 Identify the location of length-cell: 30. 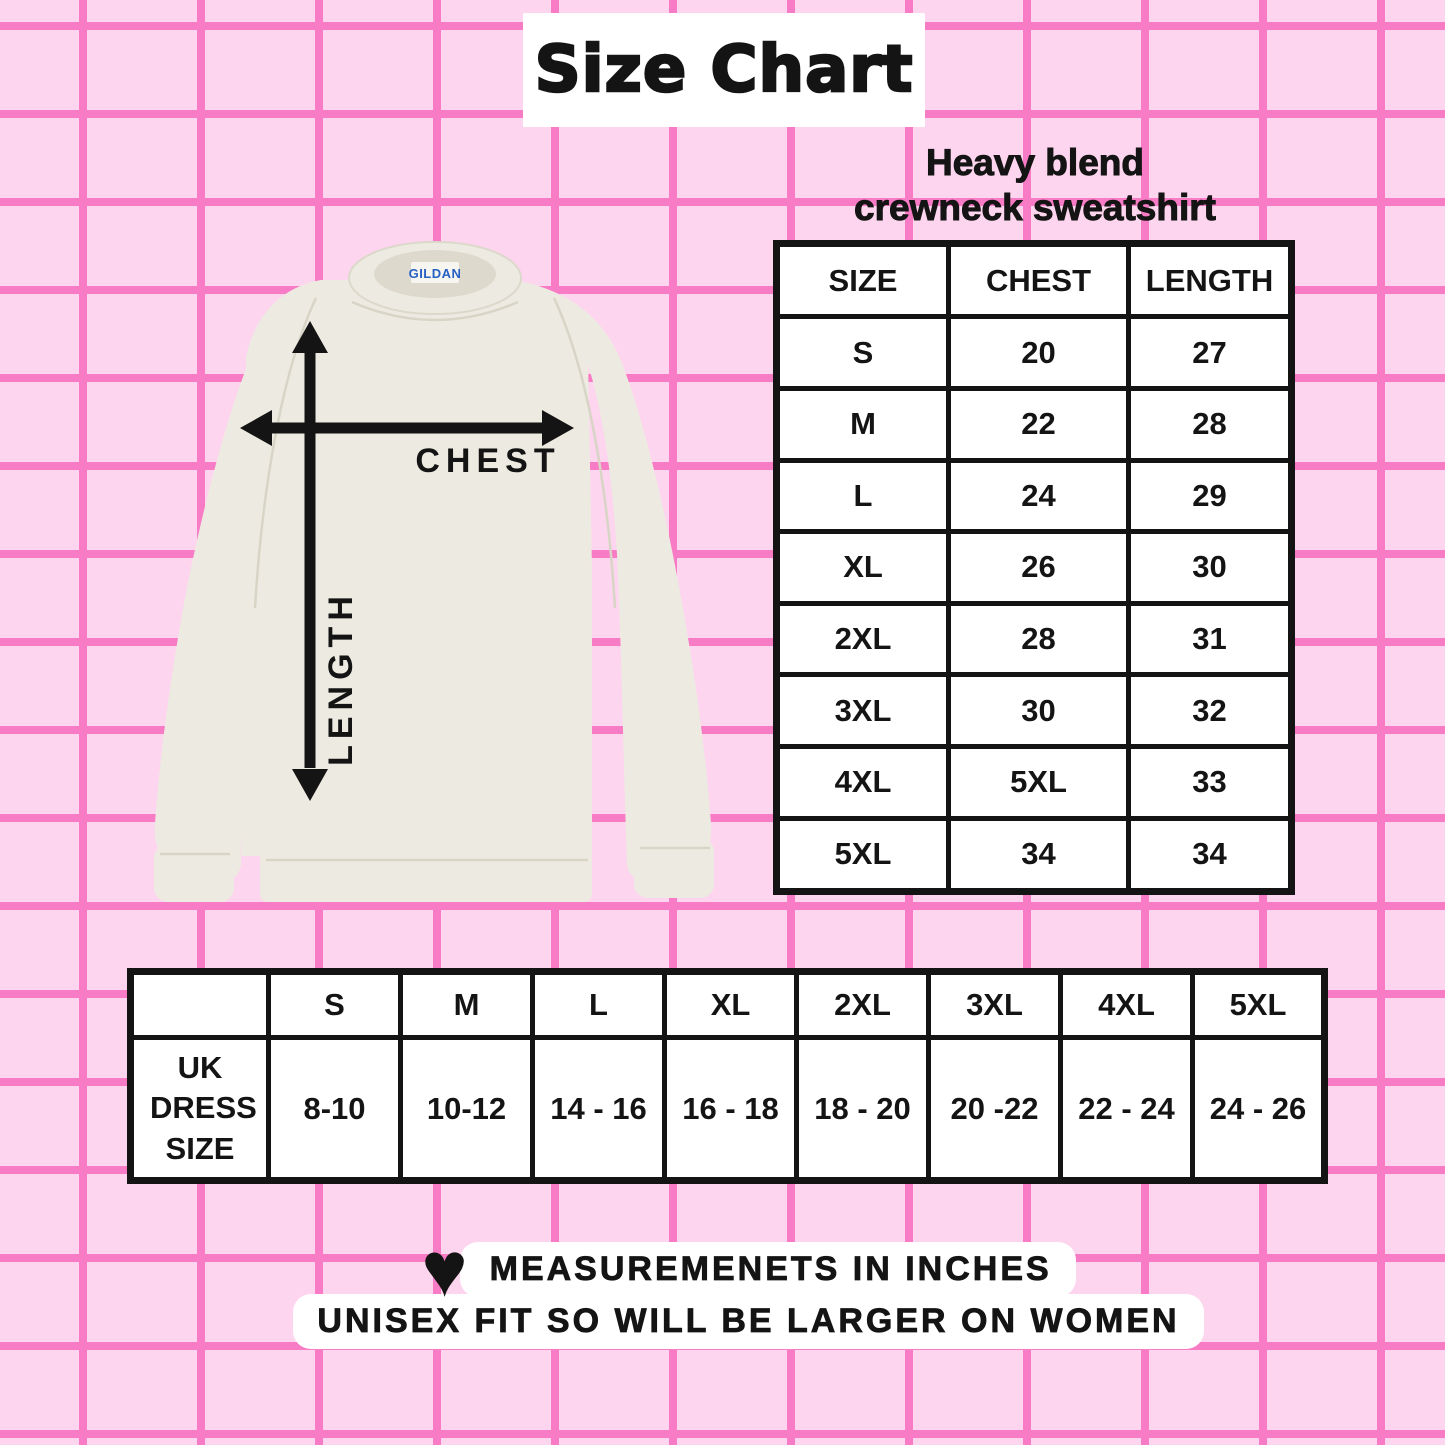
(1210, 567).